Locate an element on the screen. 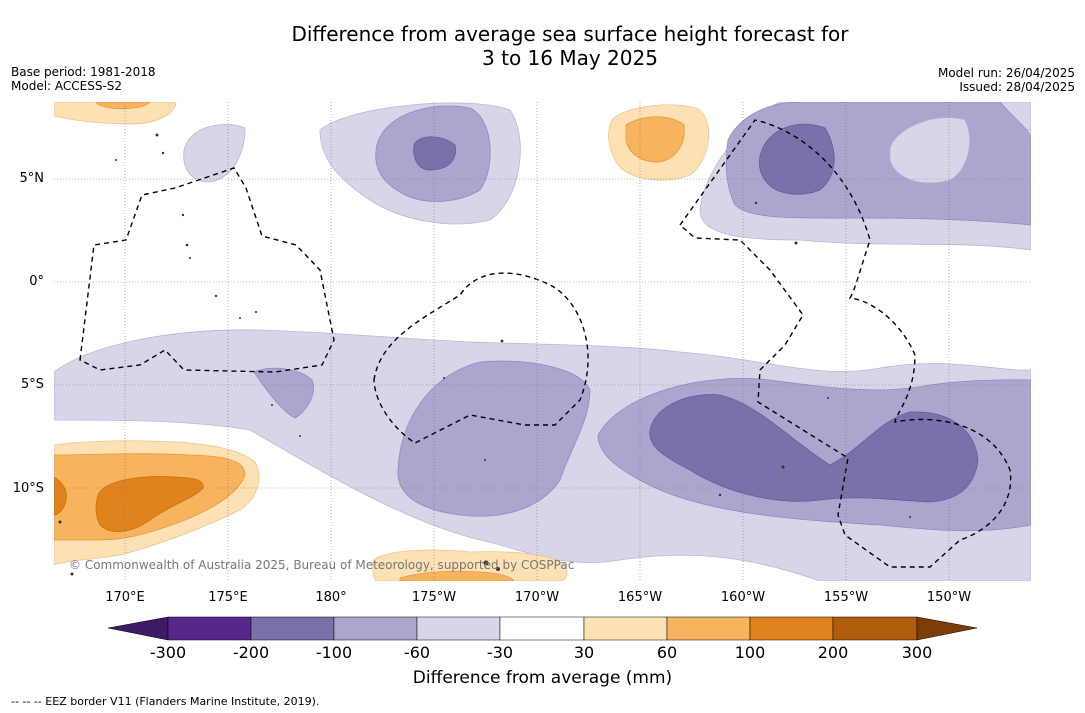  lon-label-180: 180° is located at coordinates (331, 597).